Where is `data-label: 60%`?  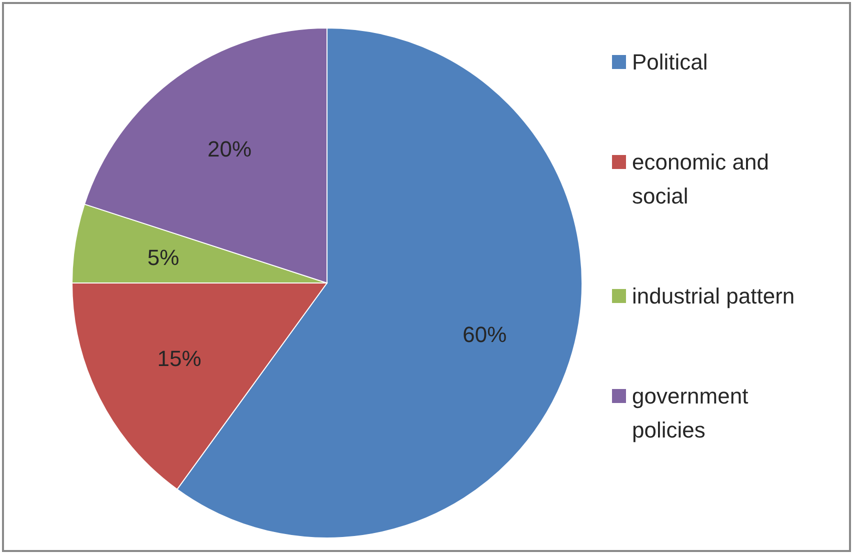 data-label: 60% is located at coordinates (484, 334).